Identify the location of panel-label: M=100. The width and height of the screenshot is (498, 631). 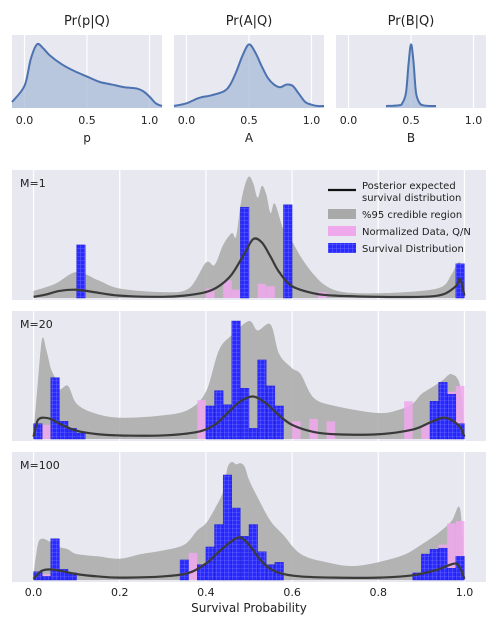
(40, 465).